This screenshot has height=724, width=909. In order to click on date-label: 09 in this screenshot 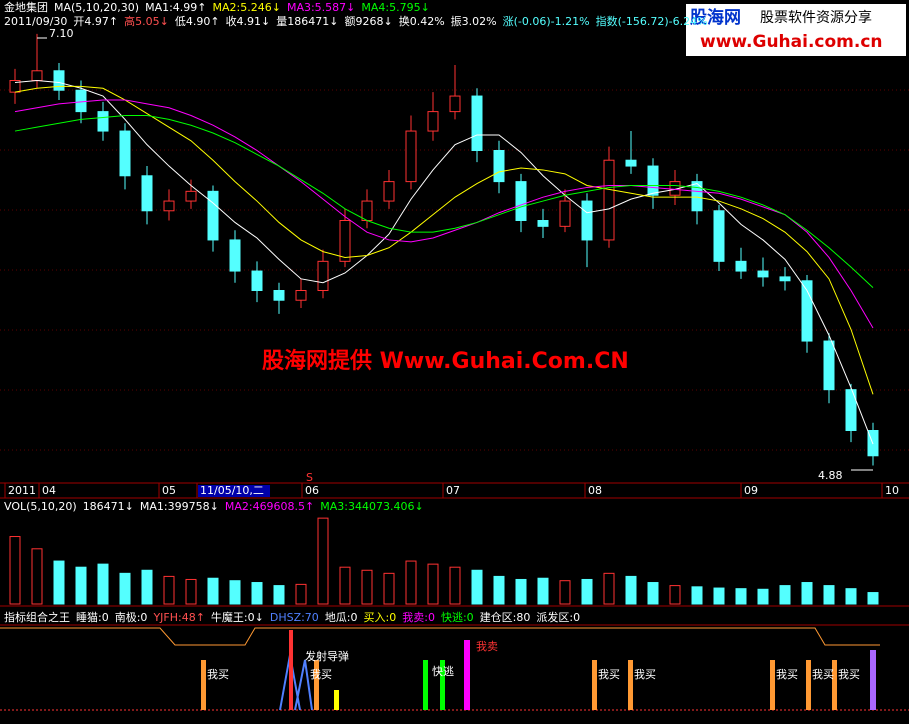, I will do `click(751, 490)`.